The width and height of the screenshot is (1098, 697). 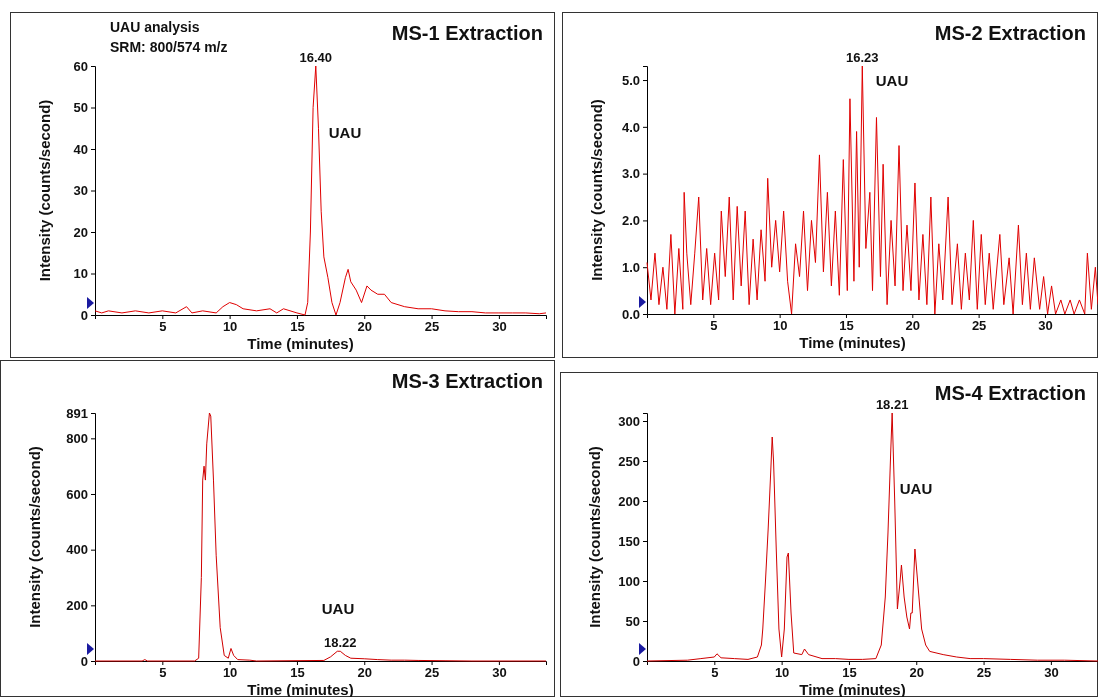 I want to click on y-tick-label: 150, so click(x=629, y=541).